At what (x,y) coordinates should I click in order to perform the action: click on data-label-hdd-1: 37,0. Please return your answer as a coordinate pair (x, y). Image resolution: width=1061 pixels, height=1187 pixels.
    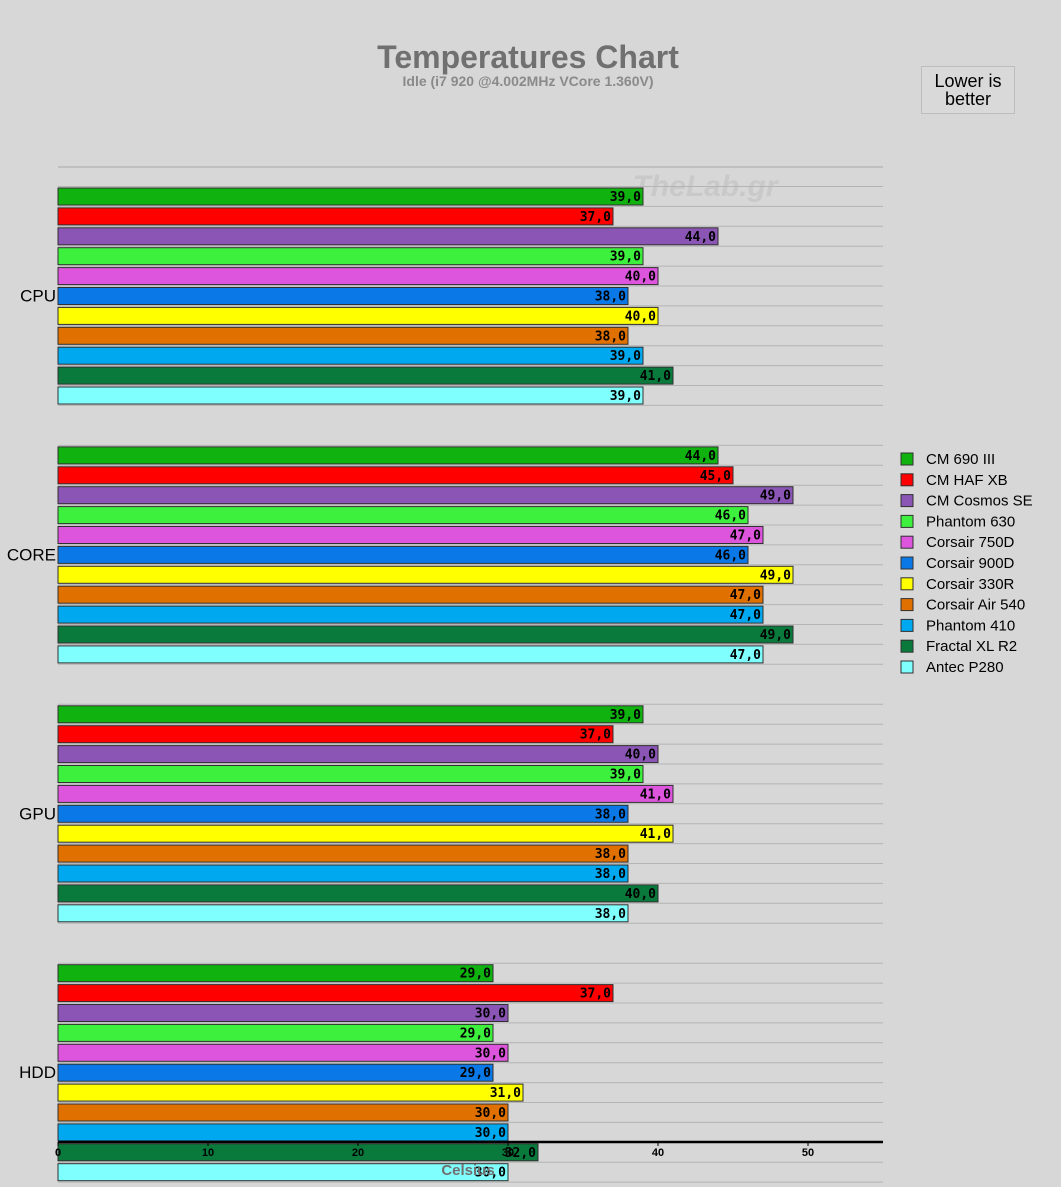
    Looking at the image, I should click on (595, 994).